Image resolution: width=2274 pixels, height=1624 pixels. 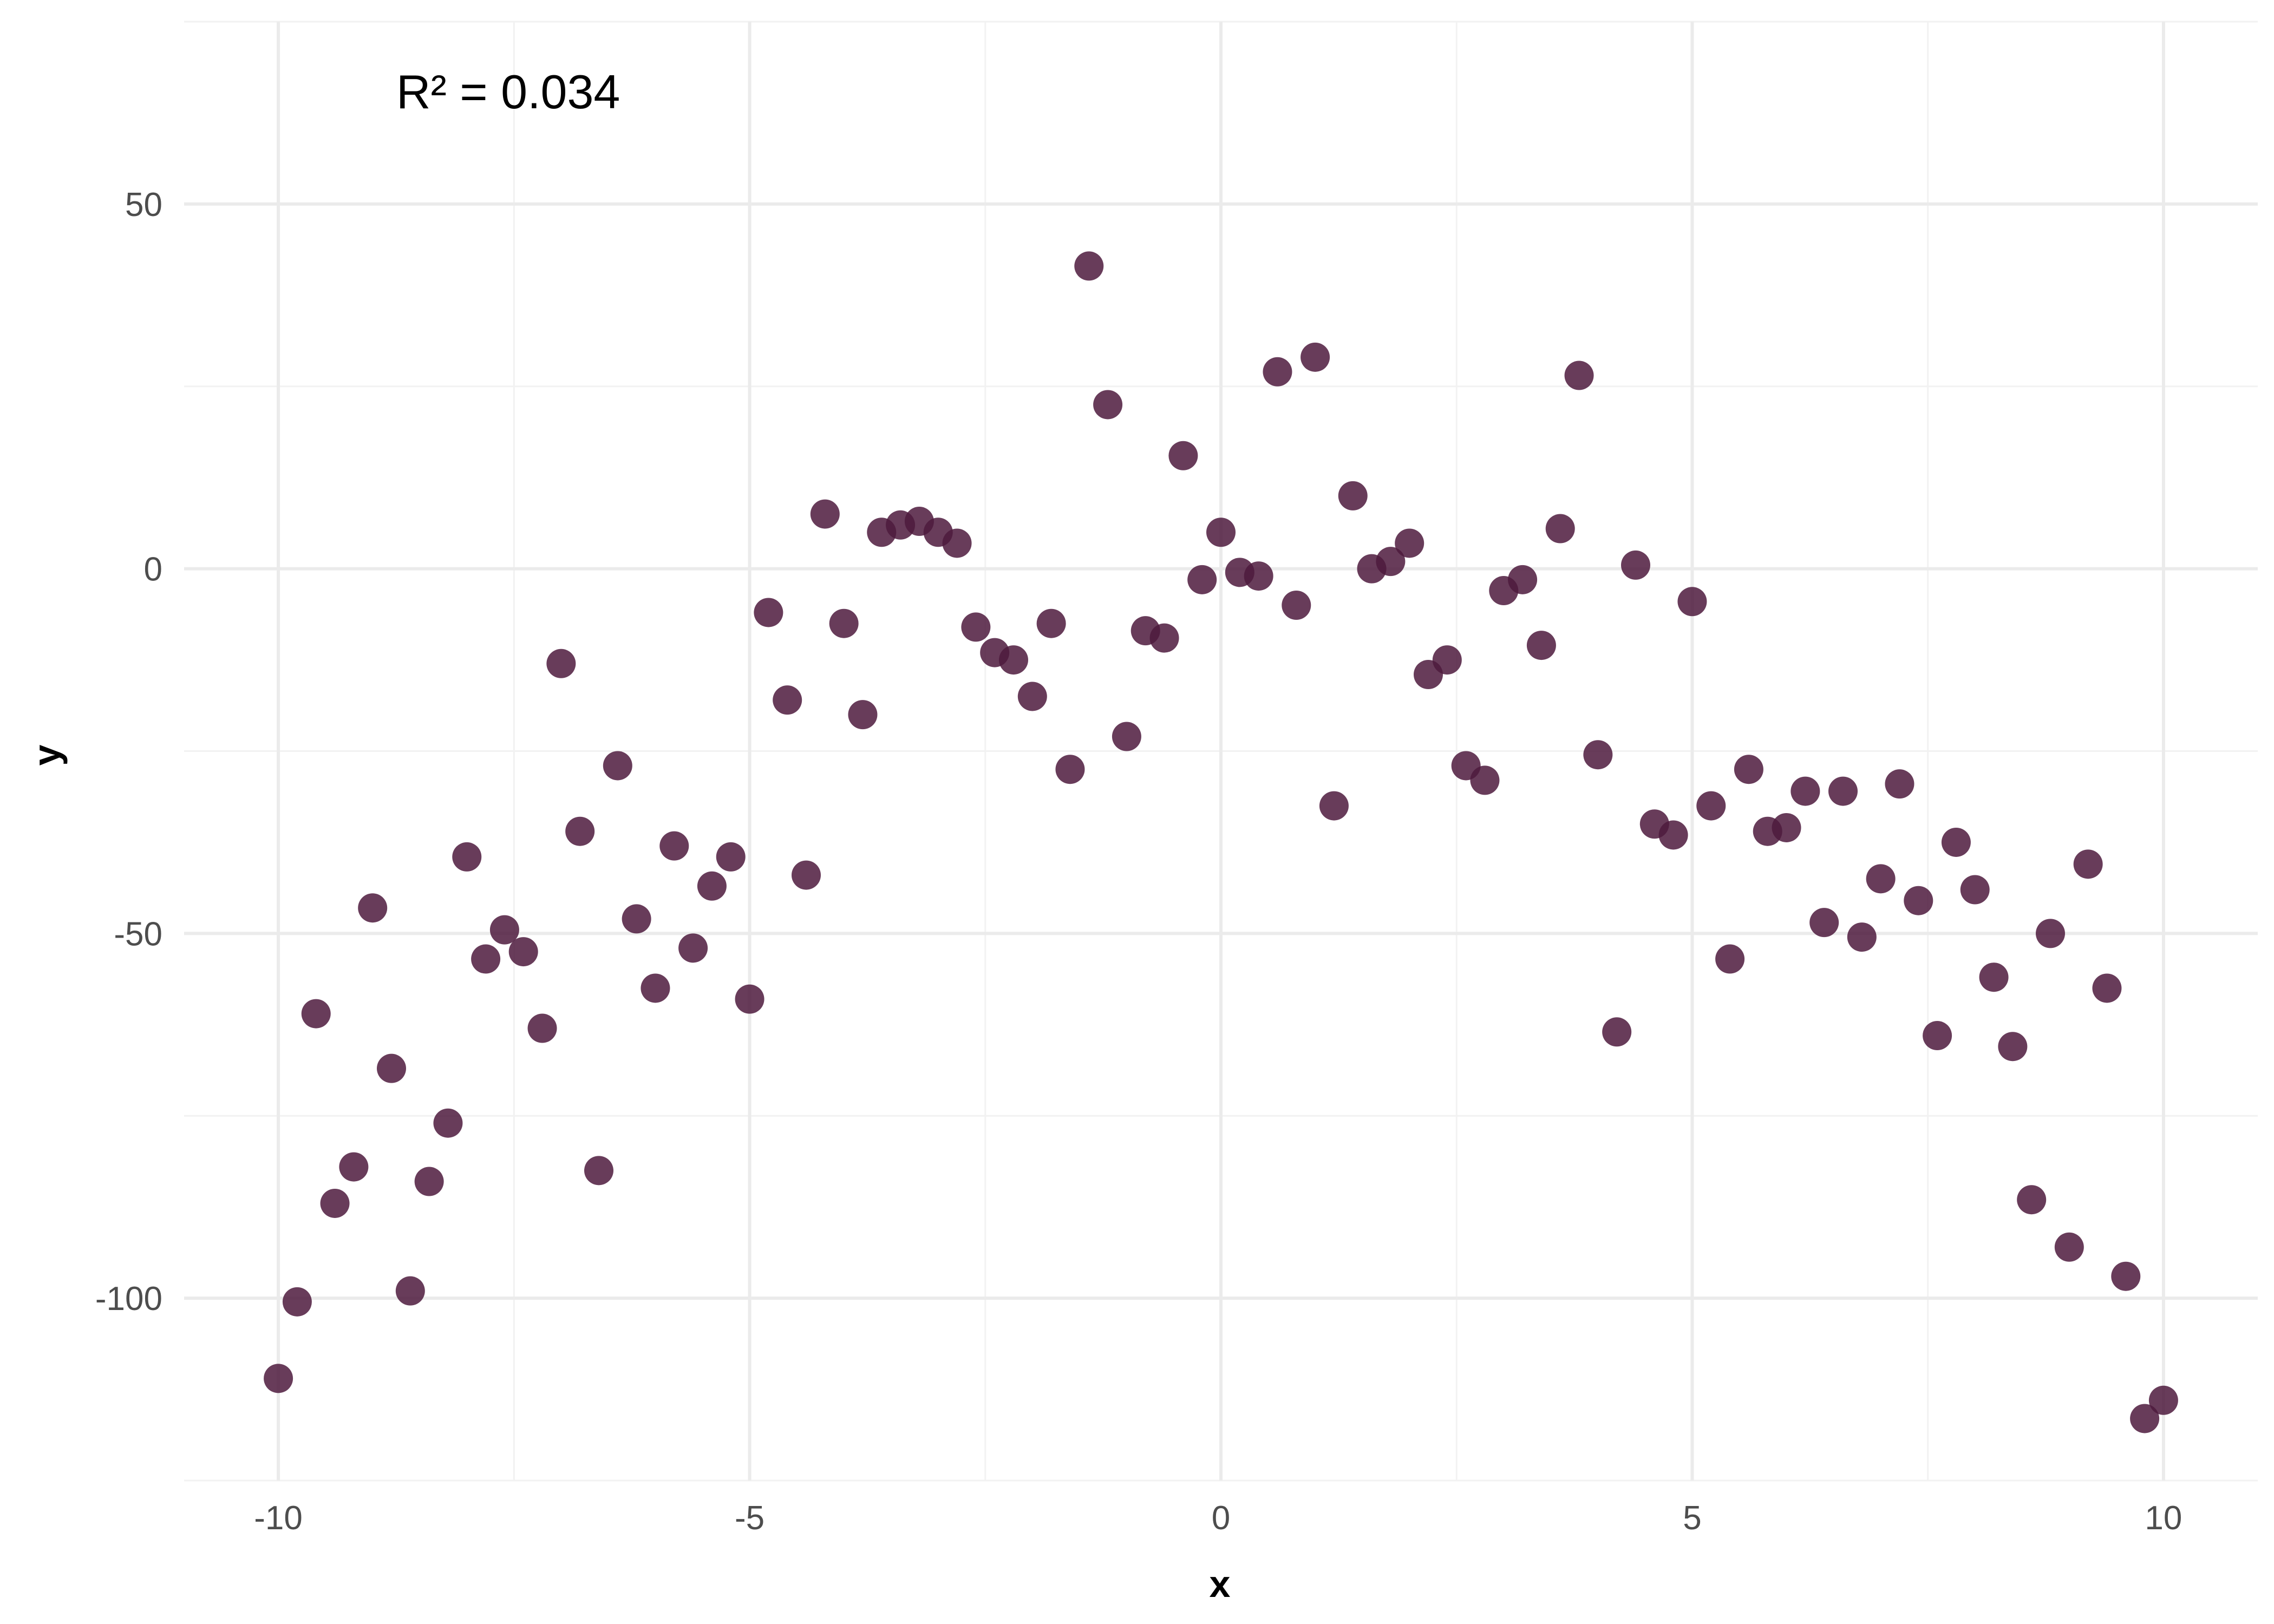 I want to click on y-tick-label: -100, so click(x=129, y=1299).